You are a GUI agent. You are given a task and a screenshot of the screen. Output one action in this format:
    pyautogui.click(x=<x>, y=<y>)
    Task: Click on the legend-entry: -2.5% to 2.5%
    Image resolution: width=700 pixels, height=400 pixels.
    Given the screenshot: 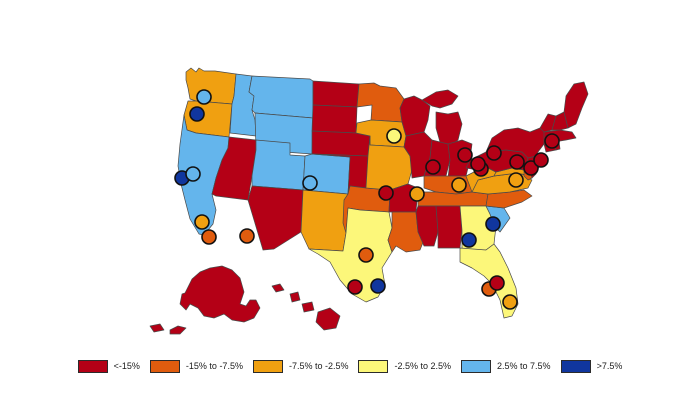 What is the action you would take?
    pyautogui.click(x=405, y=366)
    